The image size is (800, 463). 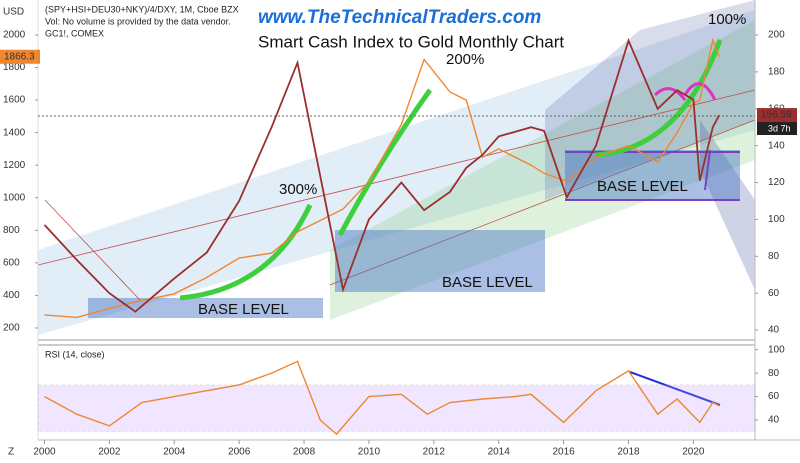 What do you see at coordinates (239, 452) in the screenshot?
I see `x-tick-label: 2006` at bounding box center [239, 452].